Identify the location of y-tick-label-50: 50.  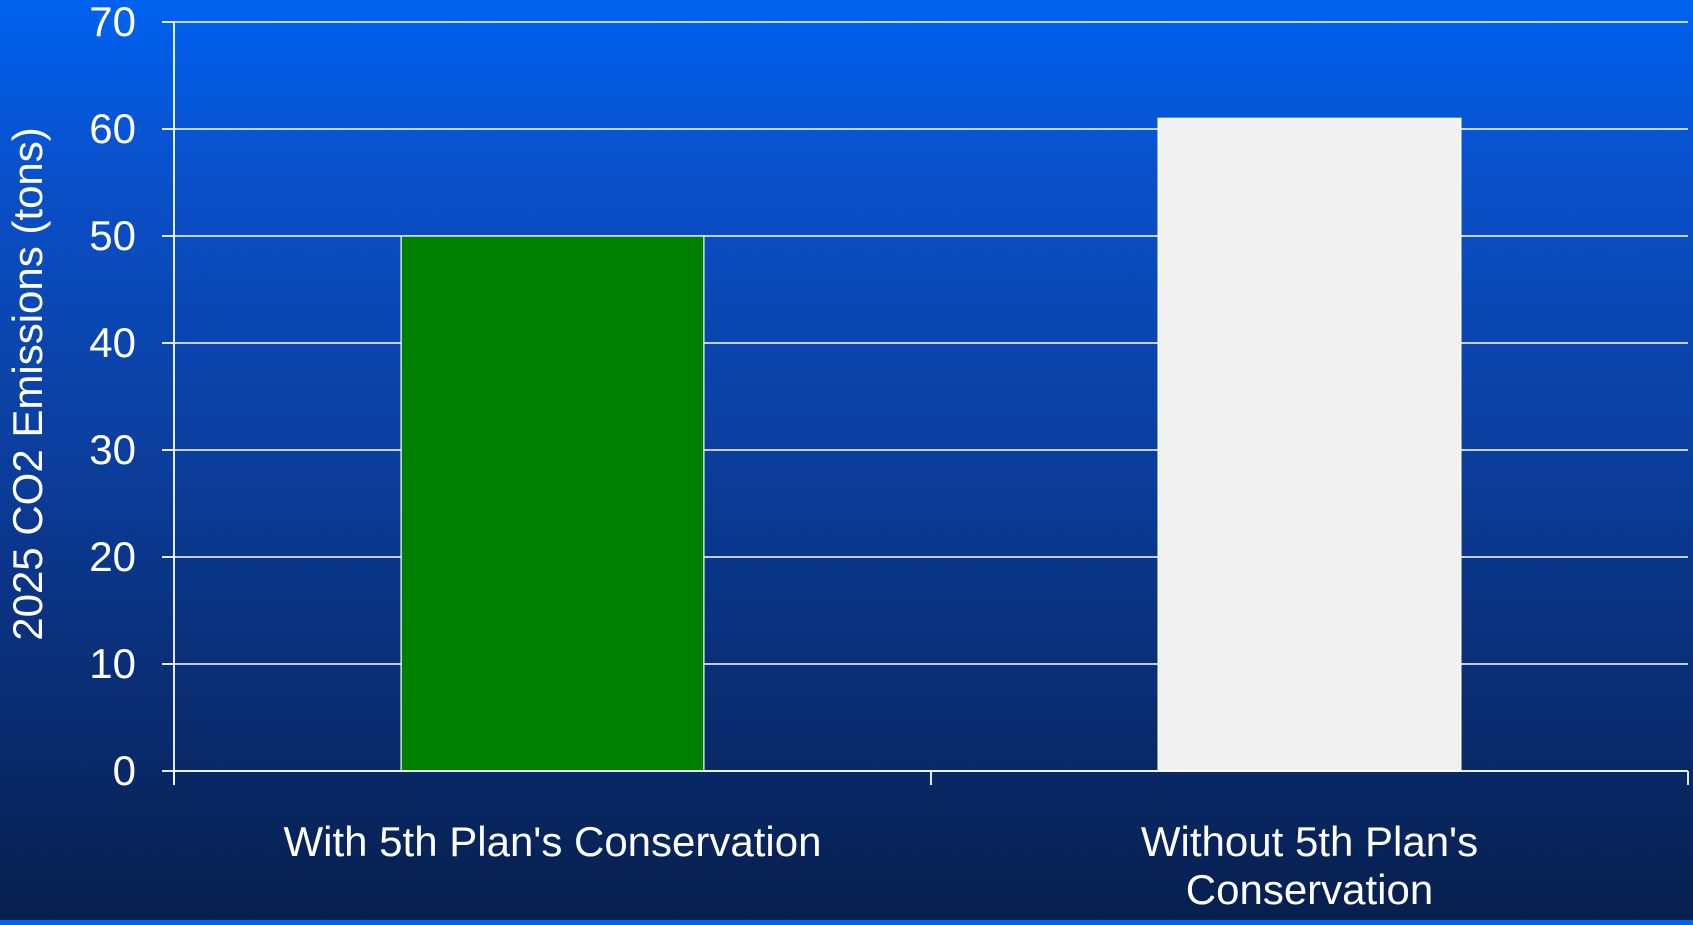
(112, 235).